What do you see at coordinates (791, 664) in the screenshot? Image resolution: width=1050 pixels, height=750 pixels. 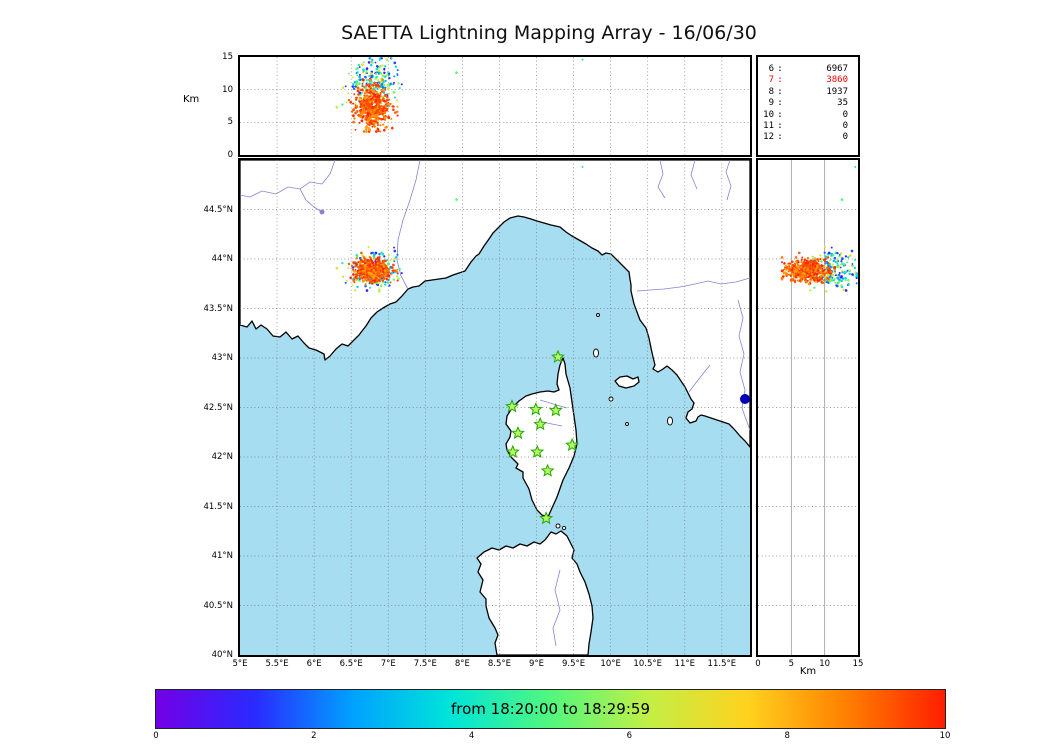 I see `right-xtick-label: 5` at bounding box center [791, 664].